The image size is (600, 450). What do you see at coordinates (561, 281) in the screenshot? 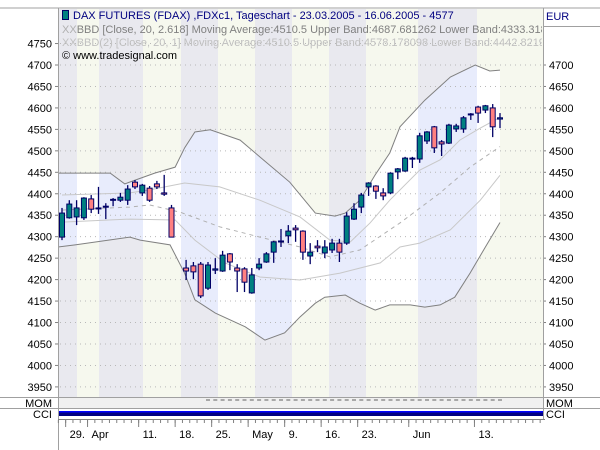
I see `y-tick-label-right: 4200` at bounding box center [561, 281].